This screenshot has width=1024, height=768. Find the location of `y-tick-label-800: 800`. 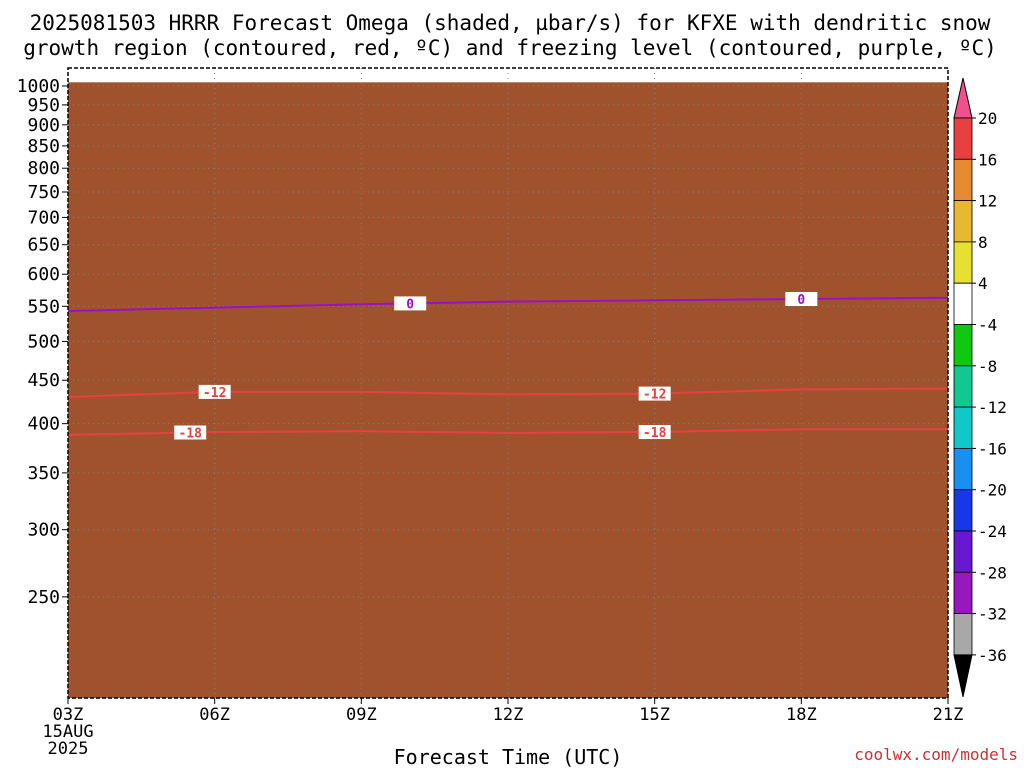

y-tick-label-800: 800 is located at coordinates (43, 168).